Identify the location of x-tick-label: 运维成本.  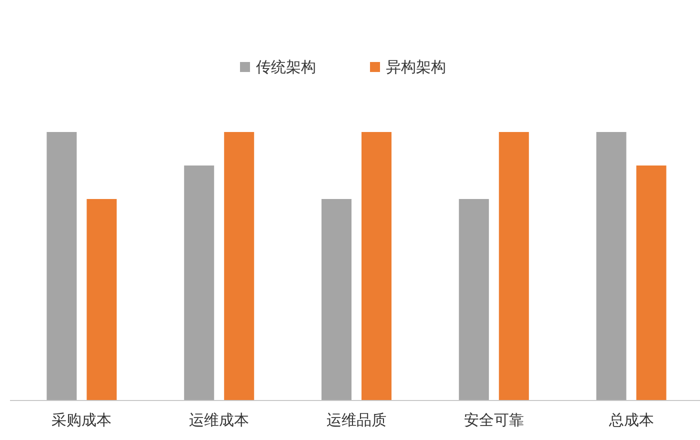
(219, 420).